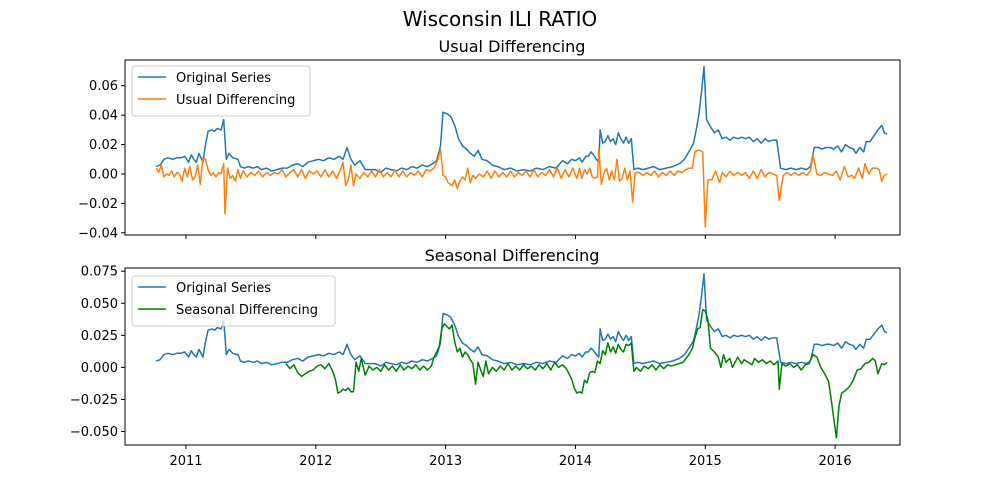 Image resolution: width=1000 pixels, height=500 pixels. I want to click on y-tick-label: 0.000, so click(99, 368).